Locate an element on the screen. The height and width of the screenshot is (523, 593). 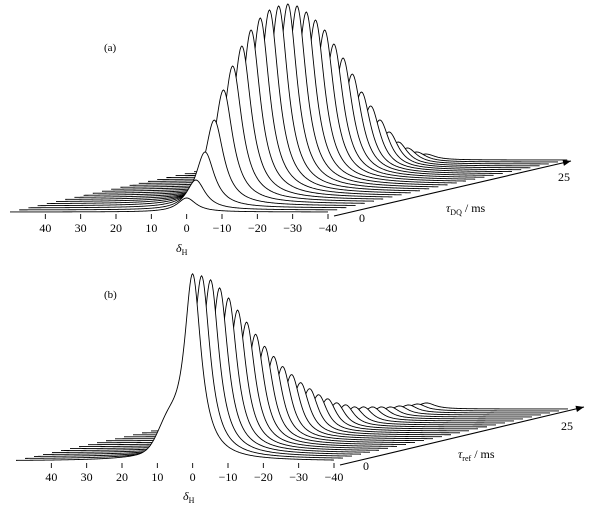
spectrum-fill is located at coordinates (169, 205).